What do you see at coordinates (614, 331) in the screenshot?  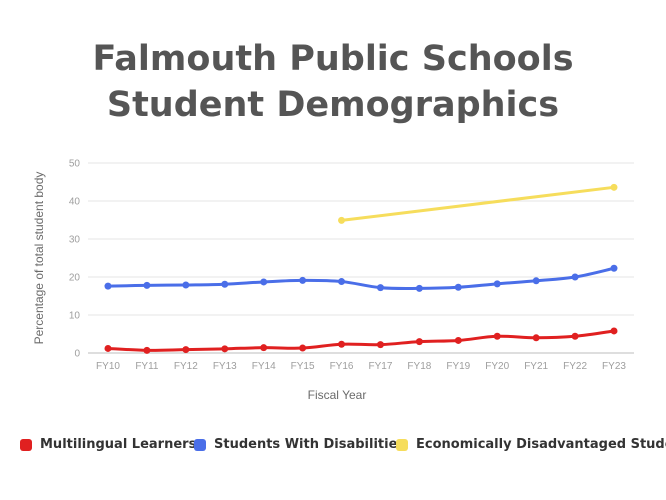 I see `data-point-multilingual-learners-fy23` at bounding box center [614, 331].